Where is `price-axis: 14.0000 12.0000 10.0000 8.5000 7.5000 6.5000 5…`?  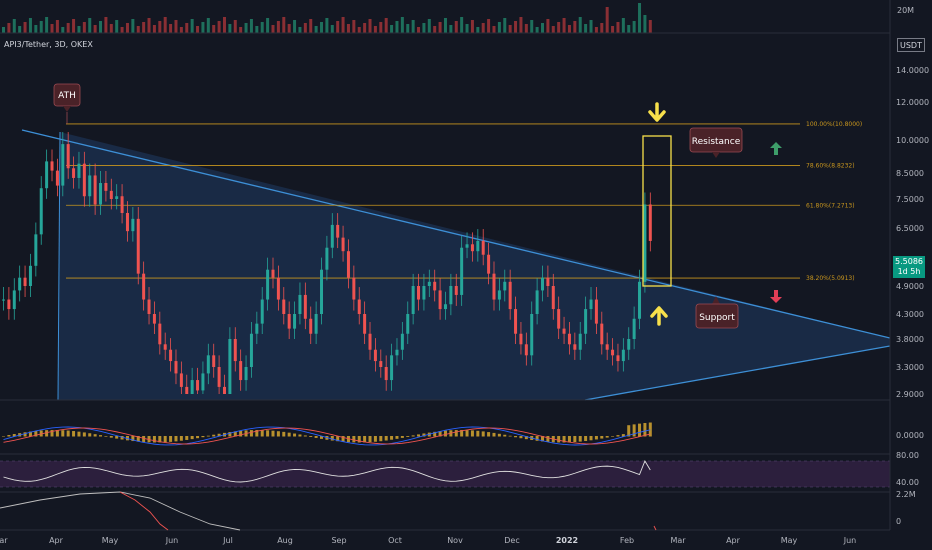 price-axis: 14.0000 12.0000 10.0000 8.5000 7.5000 6.5000 5… is located at coordinates (912, 232).